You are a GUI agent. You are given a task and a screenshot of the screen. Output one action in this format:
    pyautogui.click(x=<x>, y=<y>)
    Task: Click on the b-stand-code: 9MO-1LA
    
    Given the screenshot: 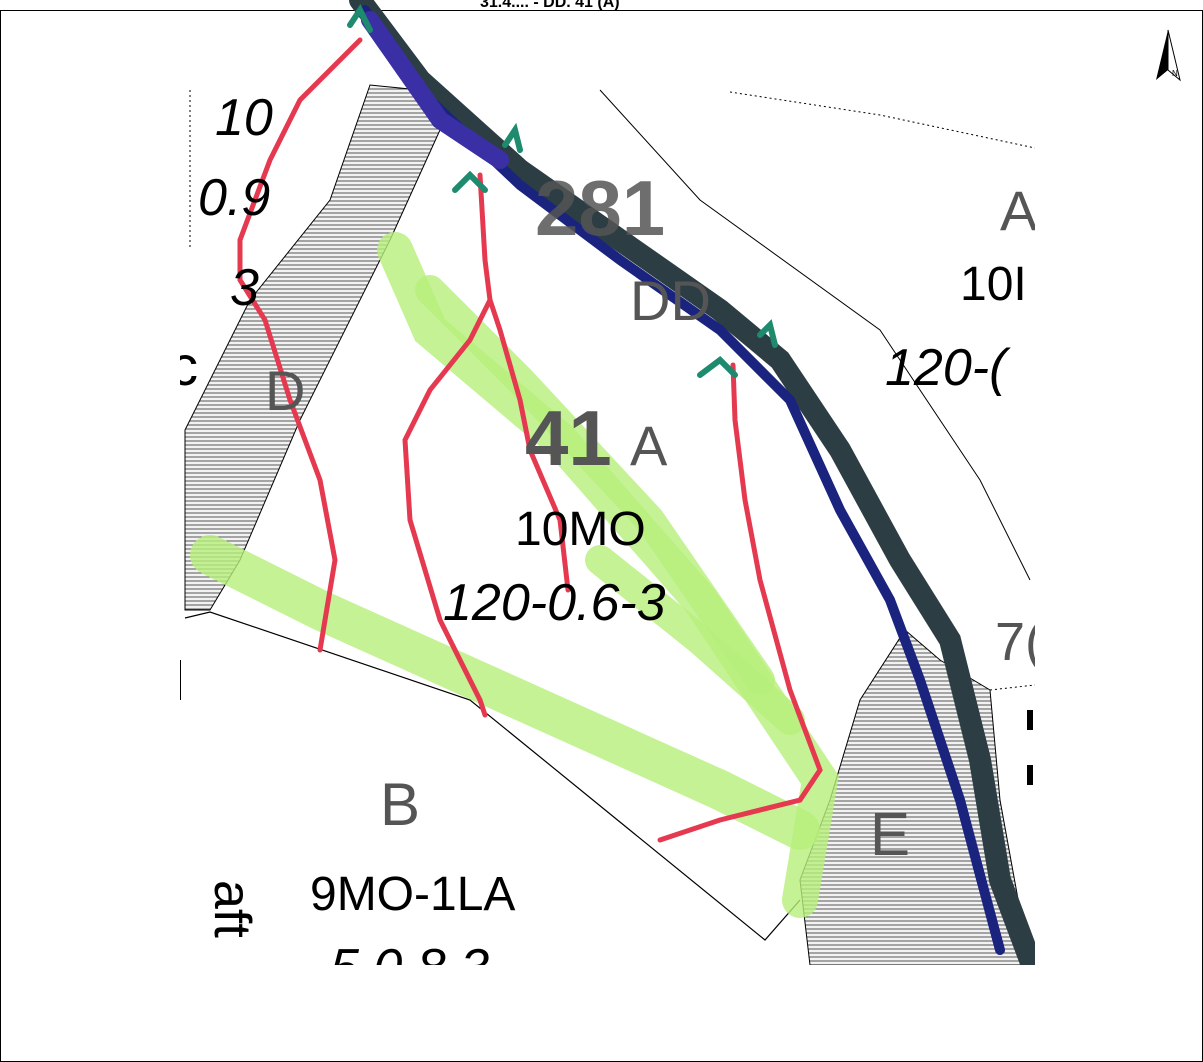 What is the action you would take?
    pyautogui.click(x=412, y=894)
    